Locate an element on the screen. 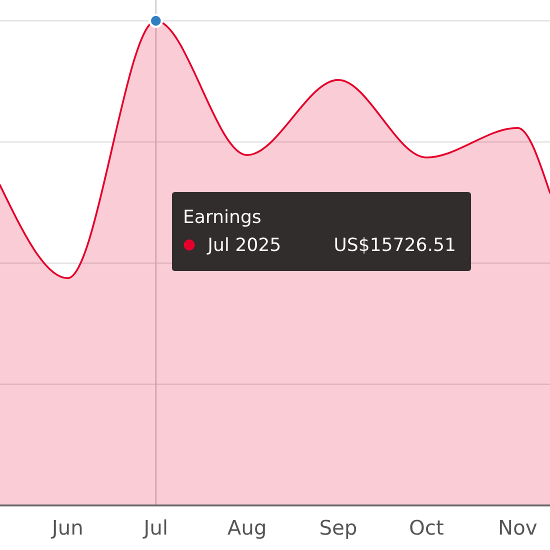  x-tick-label: Jul is located at coordinates (154, 529).